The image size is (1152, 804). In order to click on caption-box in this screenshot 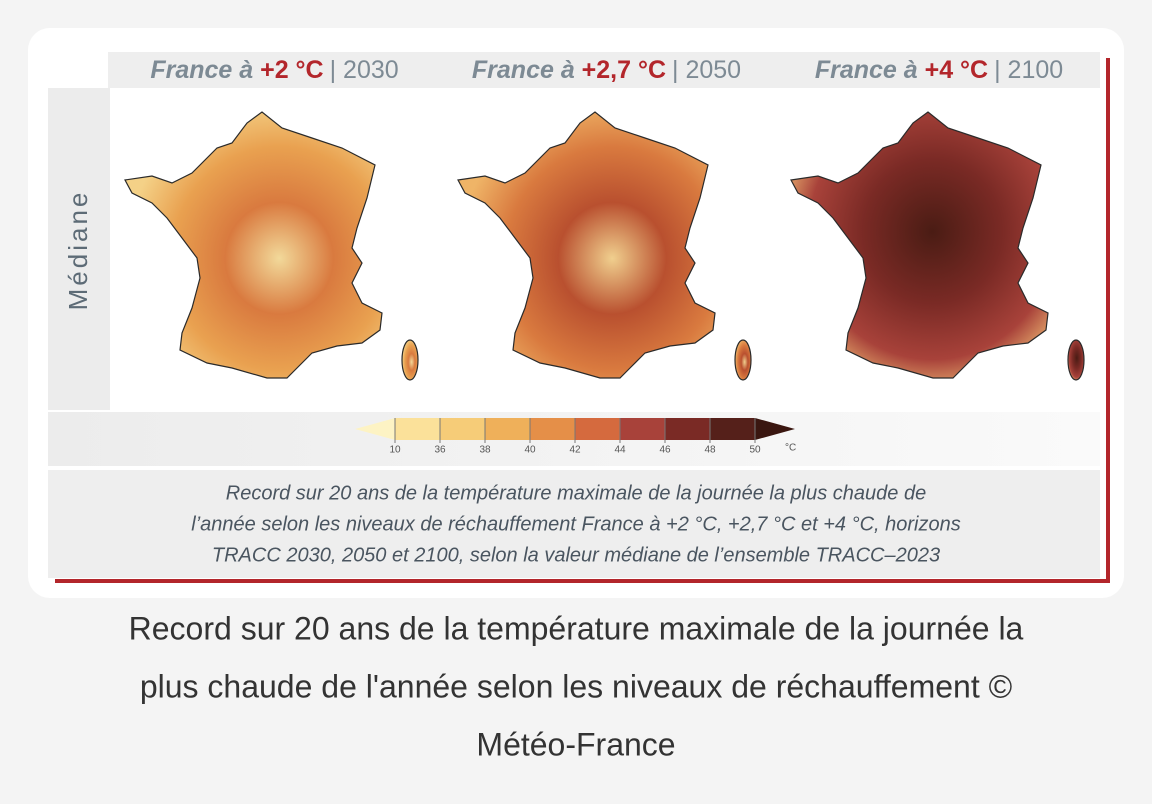, I will do `click(574, 524)`.